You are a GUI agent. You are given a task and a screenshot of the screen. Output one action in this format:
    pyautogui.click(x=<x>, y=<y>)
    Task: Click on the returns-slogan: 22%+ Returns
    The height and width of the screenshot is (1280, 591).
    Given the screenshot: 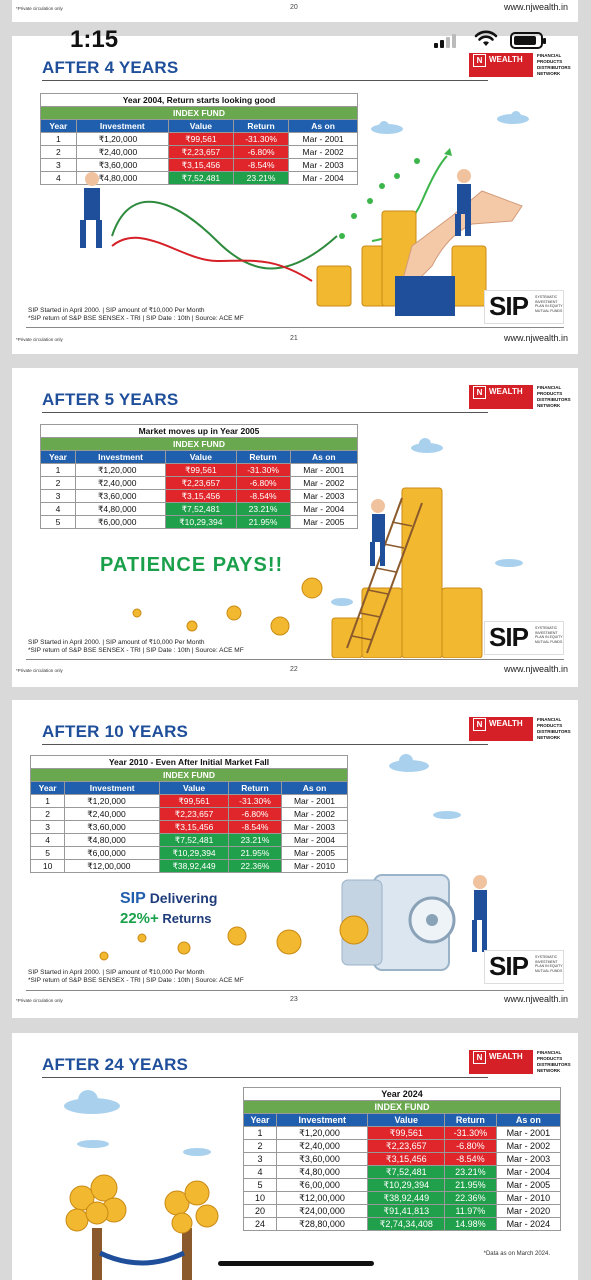 What is the action you would take?
    pyautogui.click(x=166, y=918)
    